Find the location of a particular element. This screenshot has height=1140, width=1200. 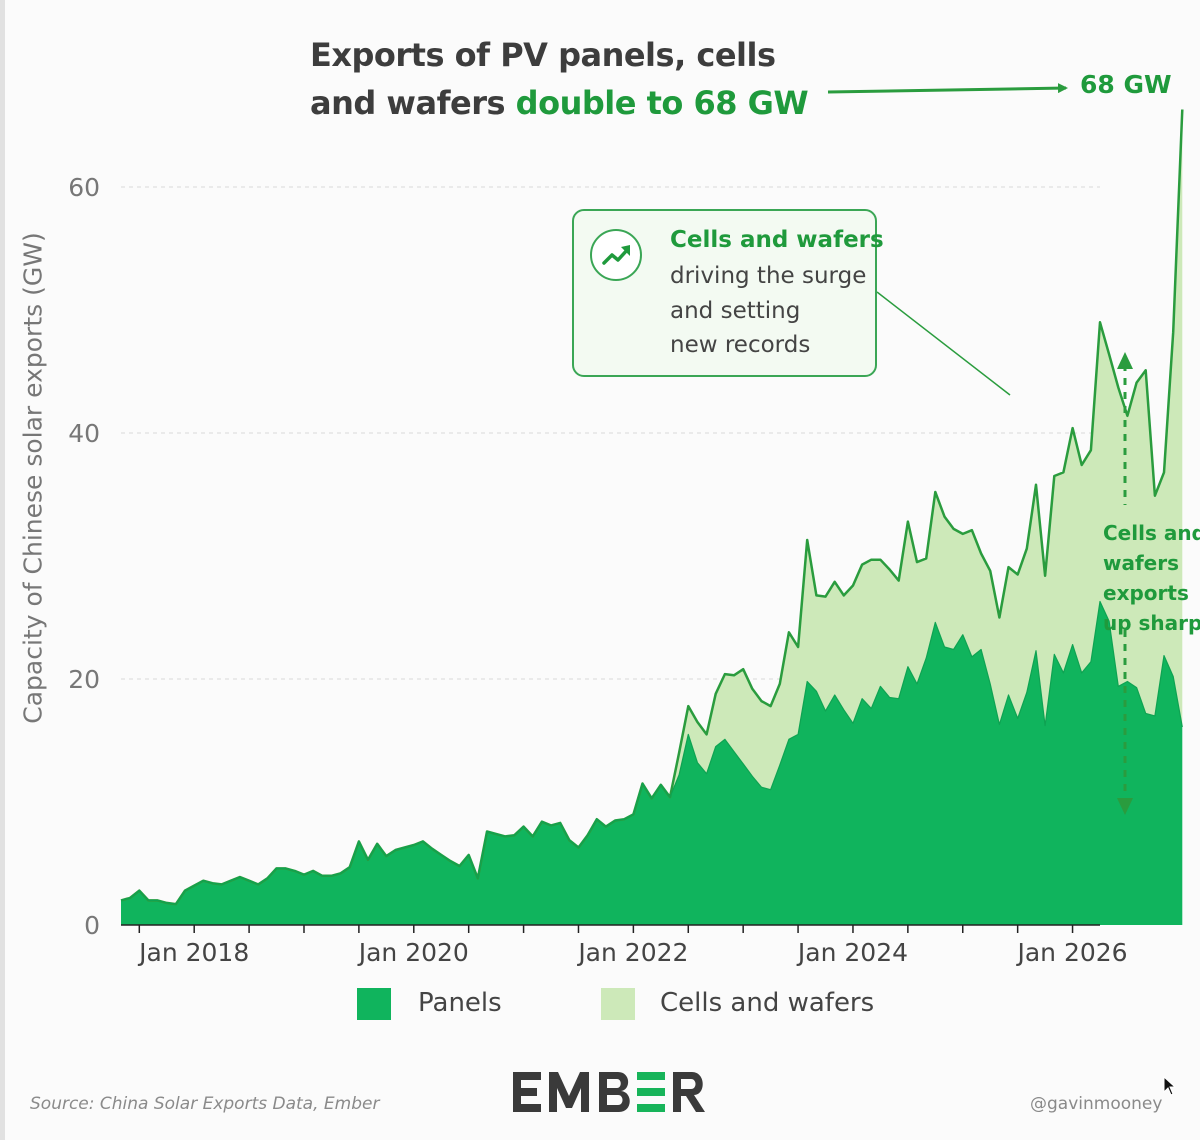

x-tick-label-2020: Jan 2020 is located at coordinates (413, 952).